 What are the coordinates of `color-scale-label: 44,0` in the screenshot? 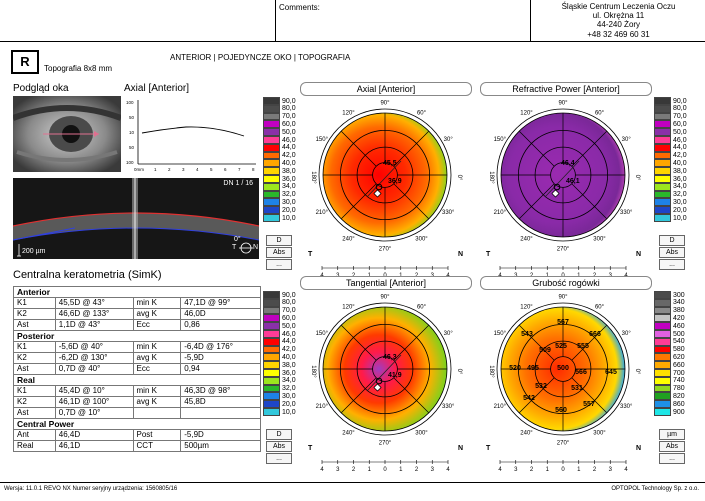 It's located at (289, 342).